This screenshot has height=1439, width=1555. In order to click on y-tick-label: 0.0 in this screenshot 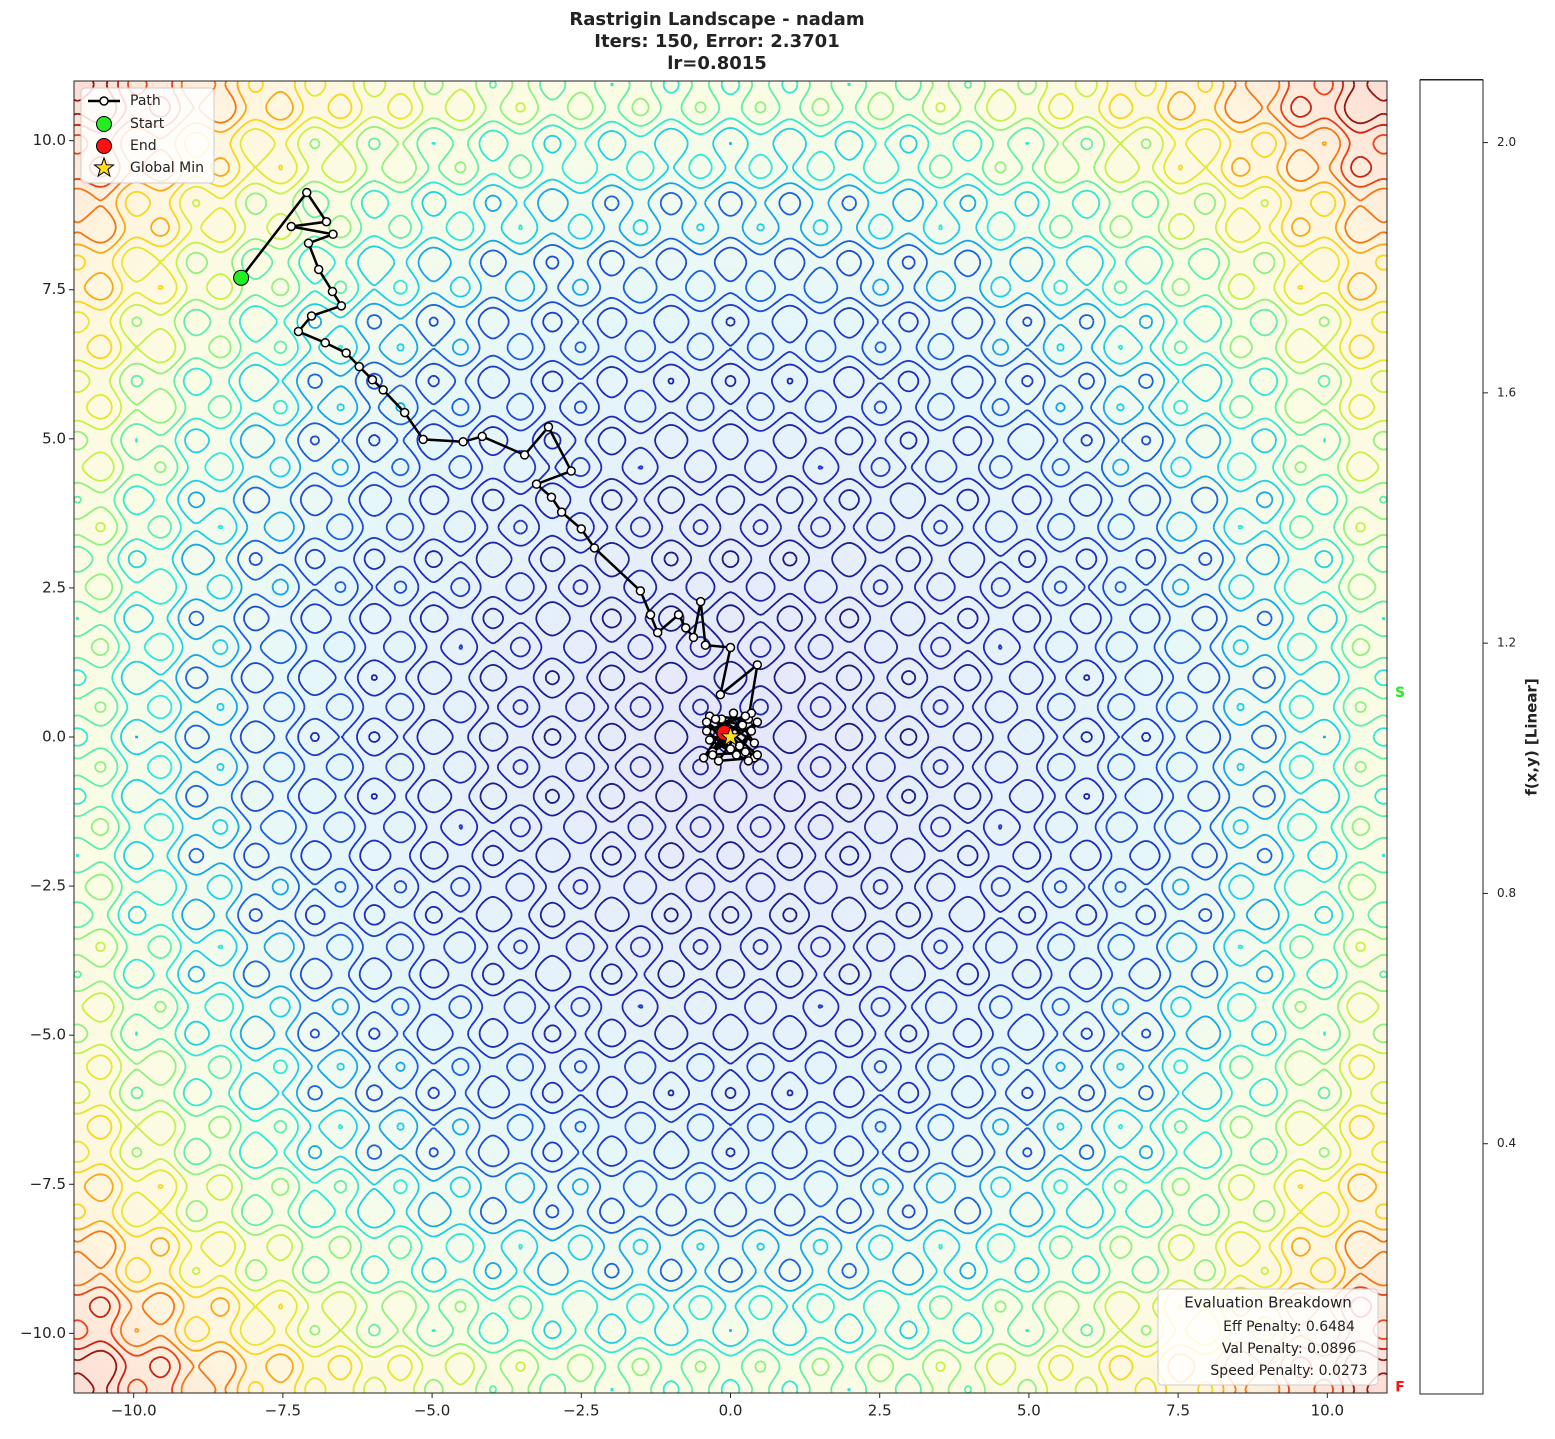, I will do `click(54, 737)`.